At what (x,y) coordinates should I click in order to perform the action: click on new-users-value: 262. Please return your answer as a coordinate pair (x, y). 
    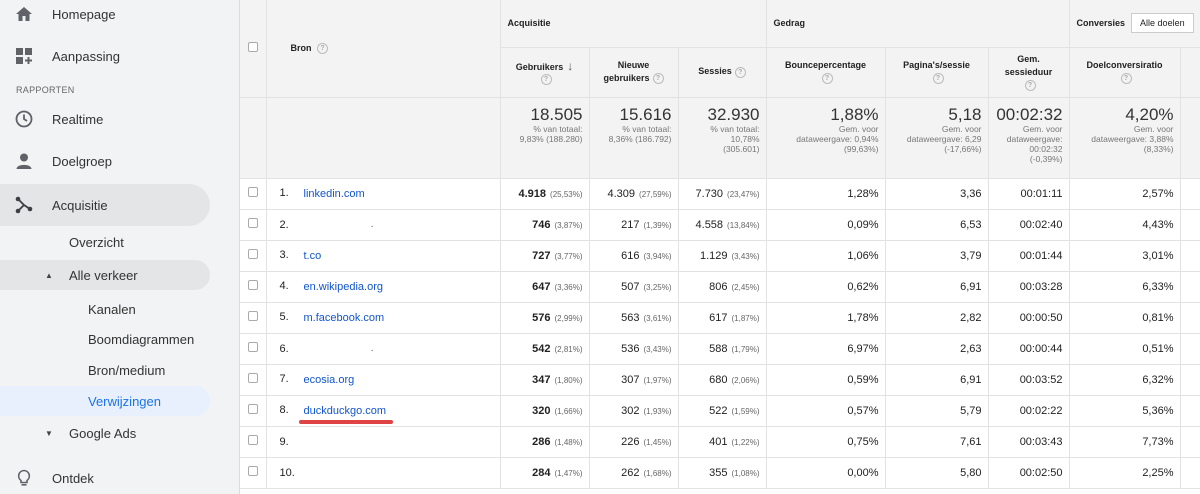
    Looking at the image, I should click on (630, 472).